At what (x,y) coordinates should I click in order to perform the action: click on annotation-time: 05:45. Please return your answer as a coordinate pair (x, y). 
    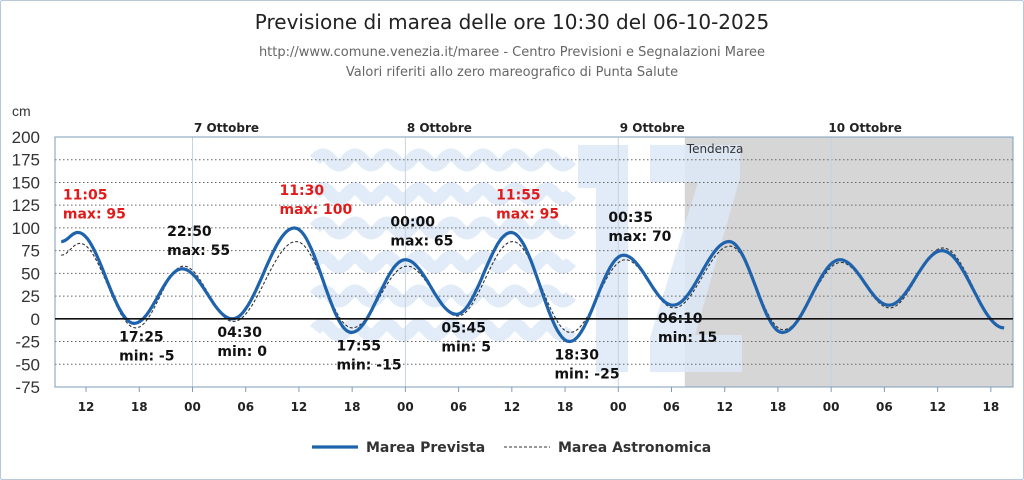
    Looking at the image, I should click on (463, 328).